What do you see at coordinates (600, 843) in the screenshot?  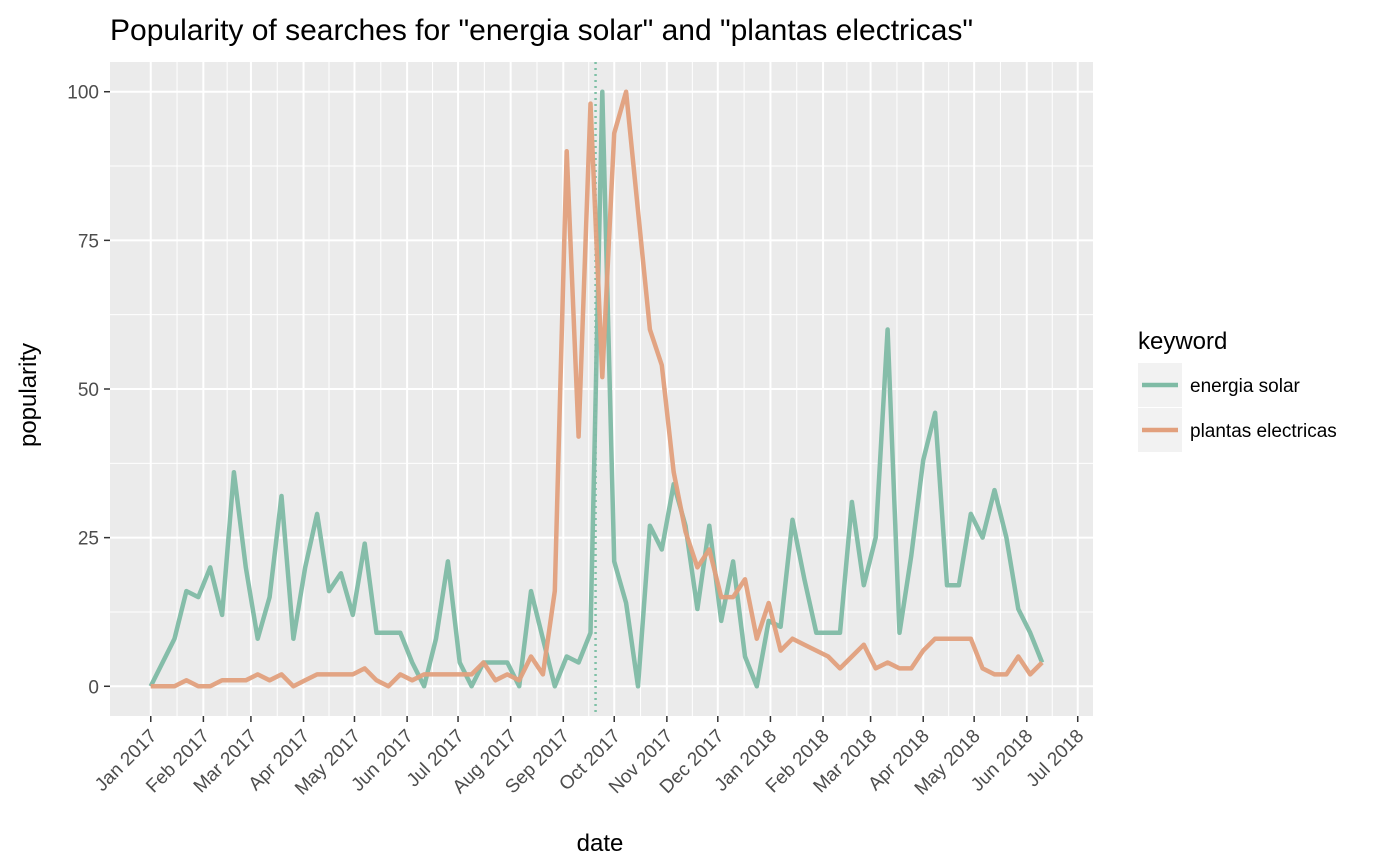 I see `x-axis-title: date` at bounding box center [600, 843].